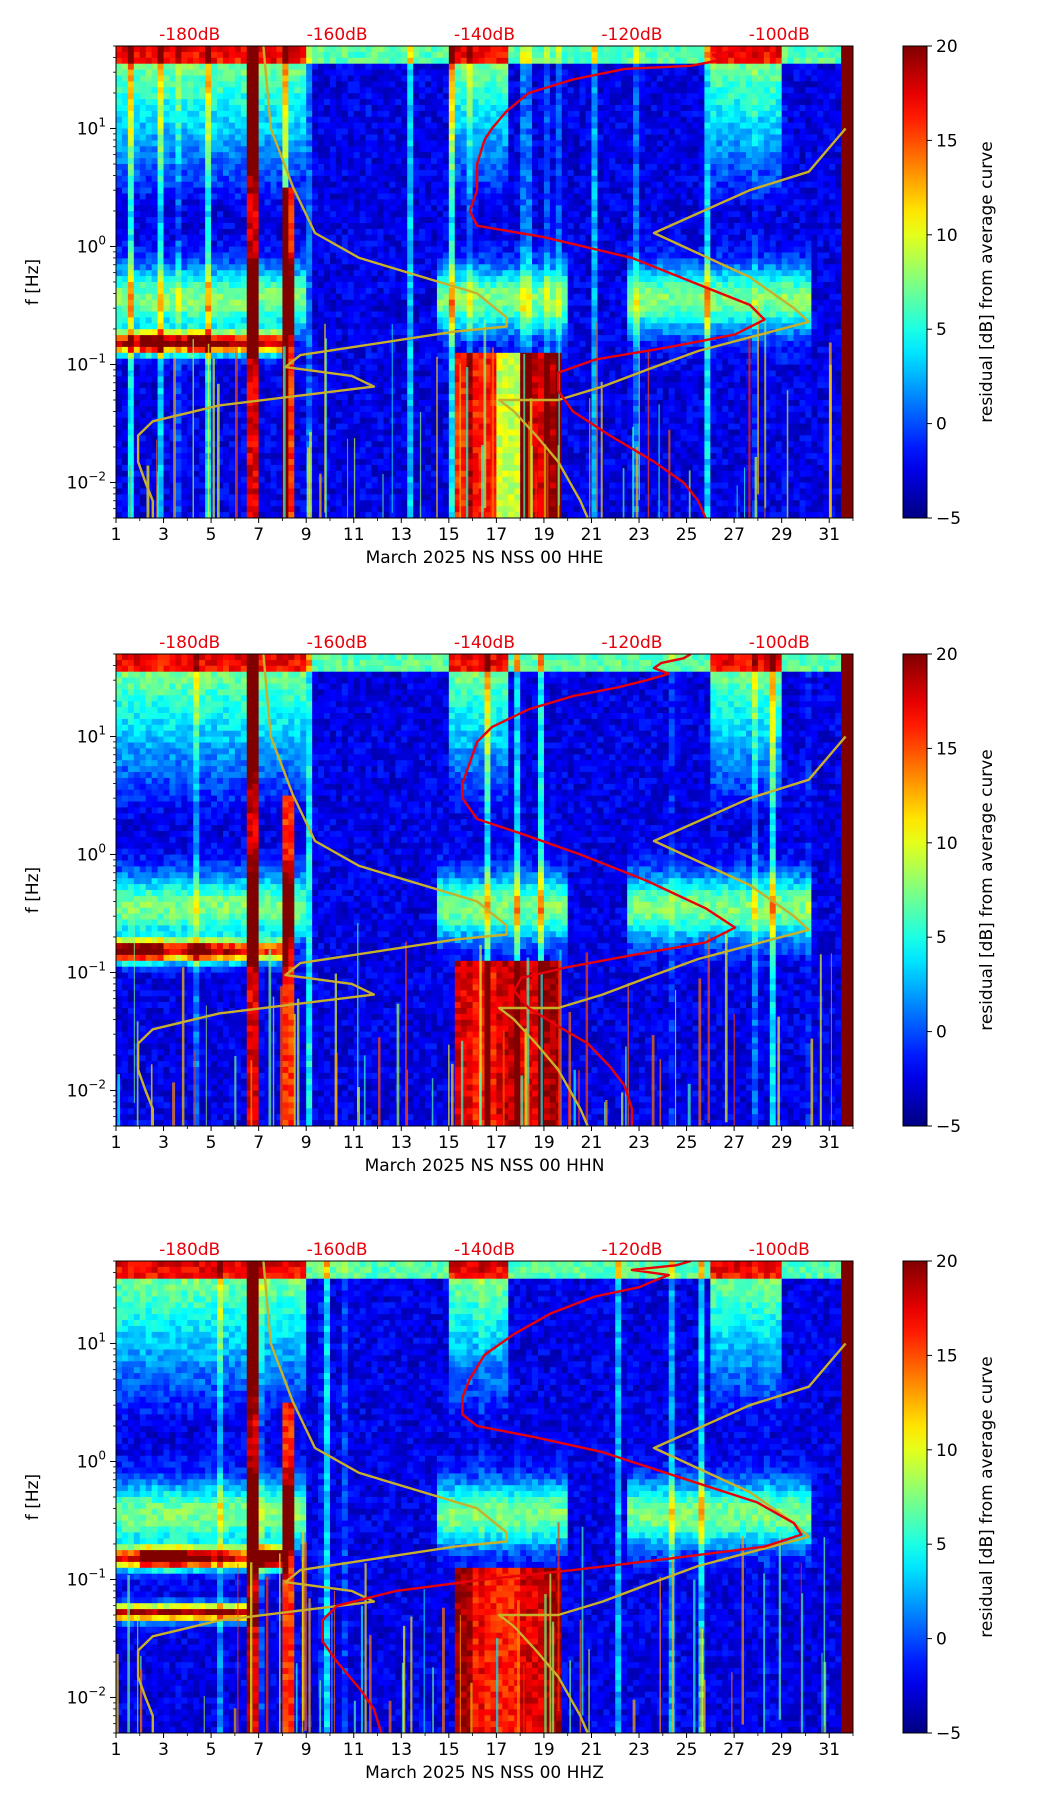 This screenshot has height=1806, width=1052. Describe the element at coordinates (86, 481) in the screenshot. I see `y-tick-label: 10⁻²` at that location.